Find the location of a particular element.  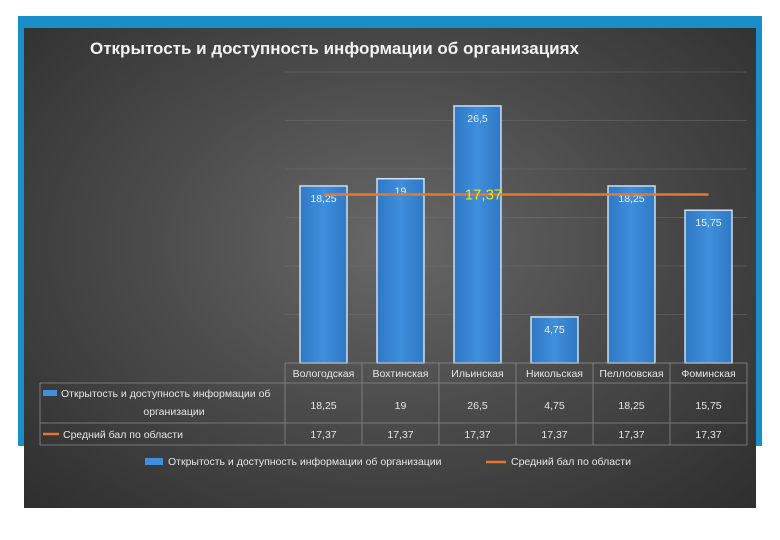

bar-data-label: 15,75 is located at coordinates (708, 223).